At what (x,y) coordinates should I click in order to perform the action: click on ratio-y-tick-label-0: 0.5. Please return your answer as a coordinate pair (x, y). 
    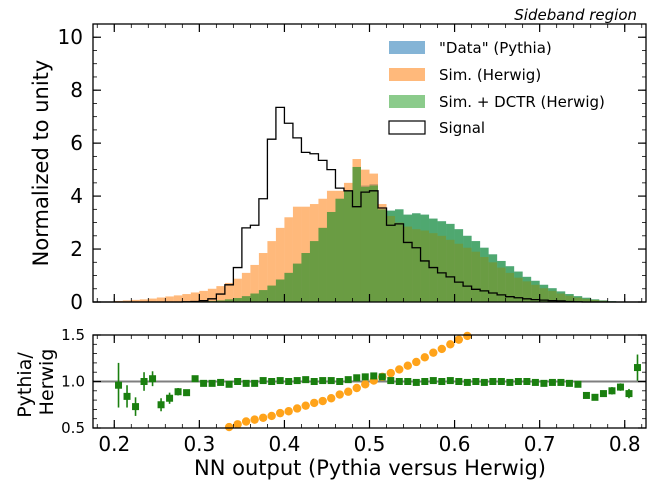
    Looking at the image, I should click on (73, 428).